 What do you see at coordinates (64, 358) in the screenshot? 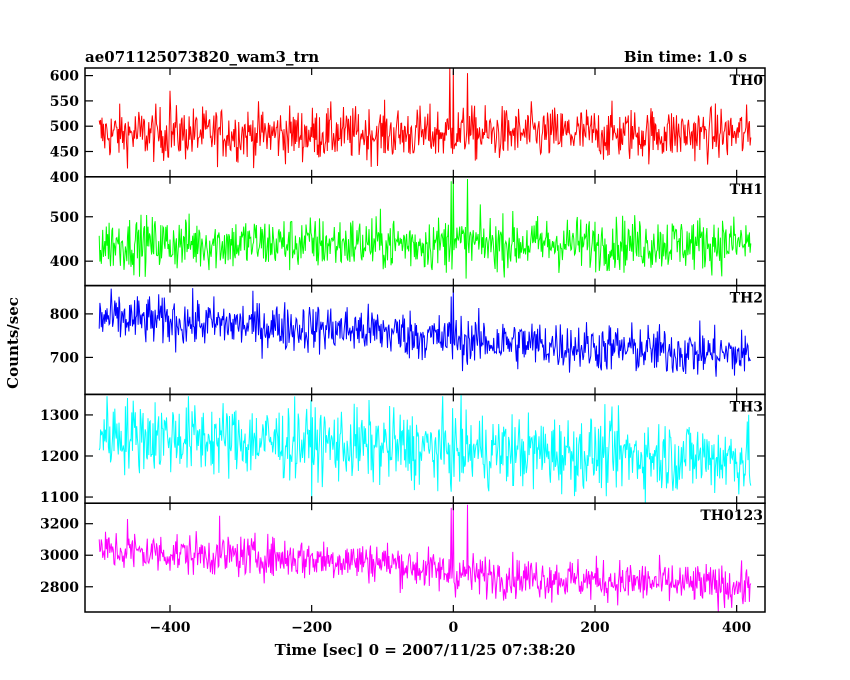
I see `y-tick-label: 700` at bounding box center [64, 358].